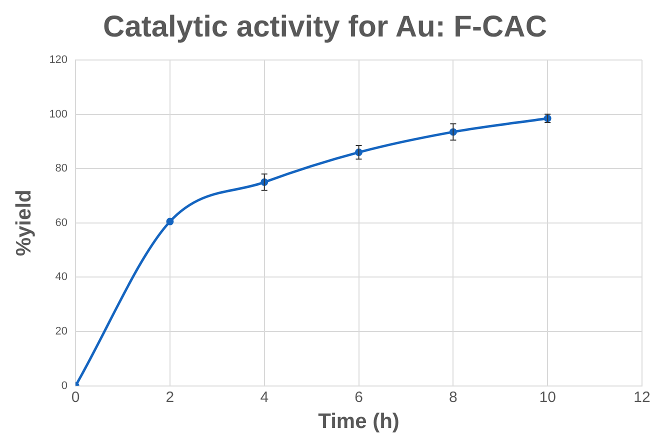 Image resolution: width=654 pixels, height=439 pixels. Describe the element at coordinates (264, 397) in the screenshot. I see `x-tick-label: 4` at that location.